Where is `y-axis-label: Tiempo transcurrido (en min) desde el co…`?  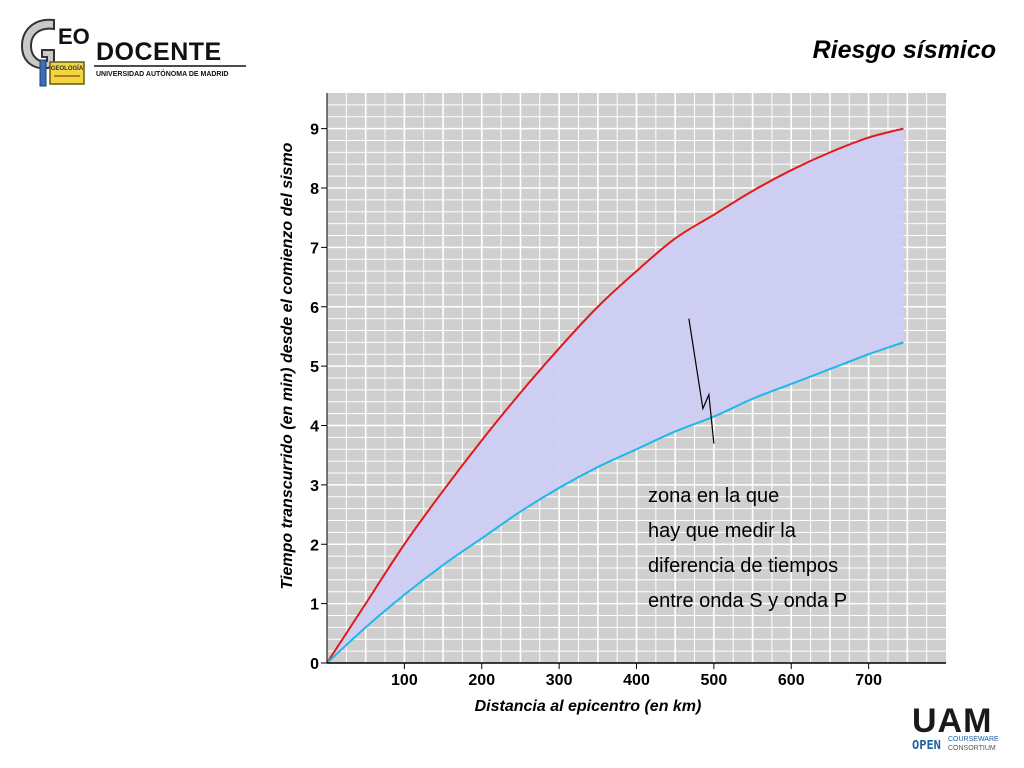 y-axis-label: Tiempo transcurrido (en min) desde el co… is located at coordinates (287, 365).